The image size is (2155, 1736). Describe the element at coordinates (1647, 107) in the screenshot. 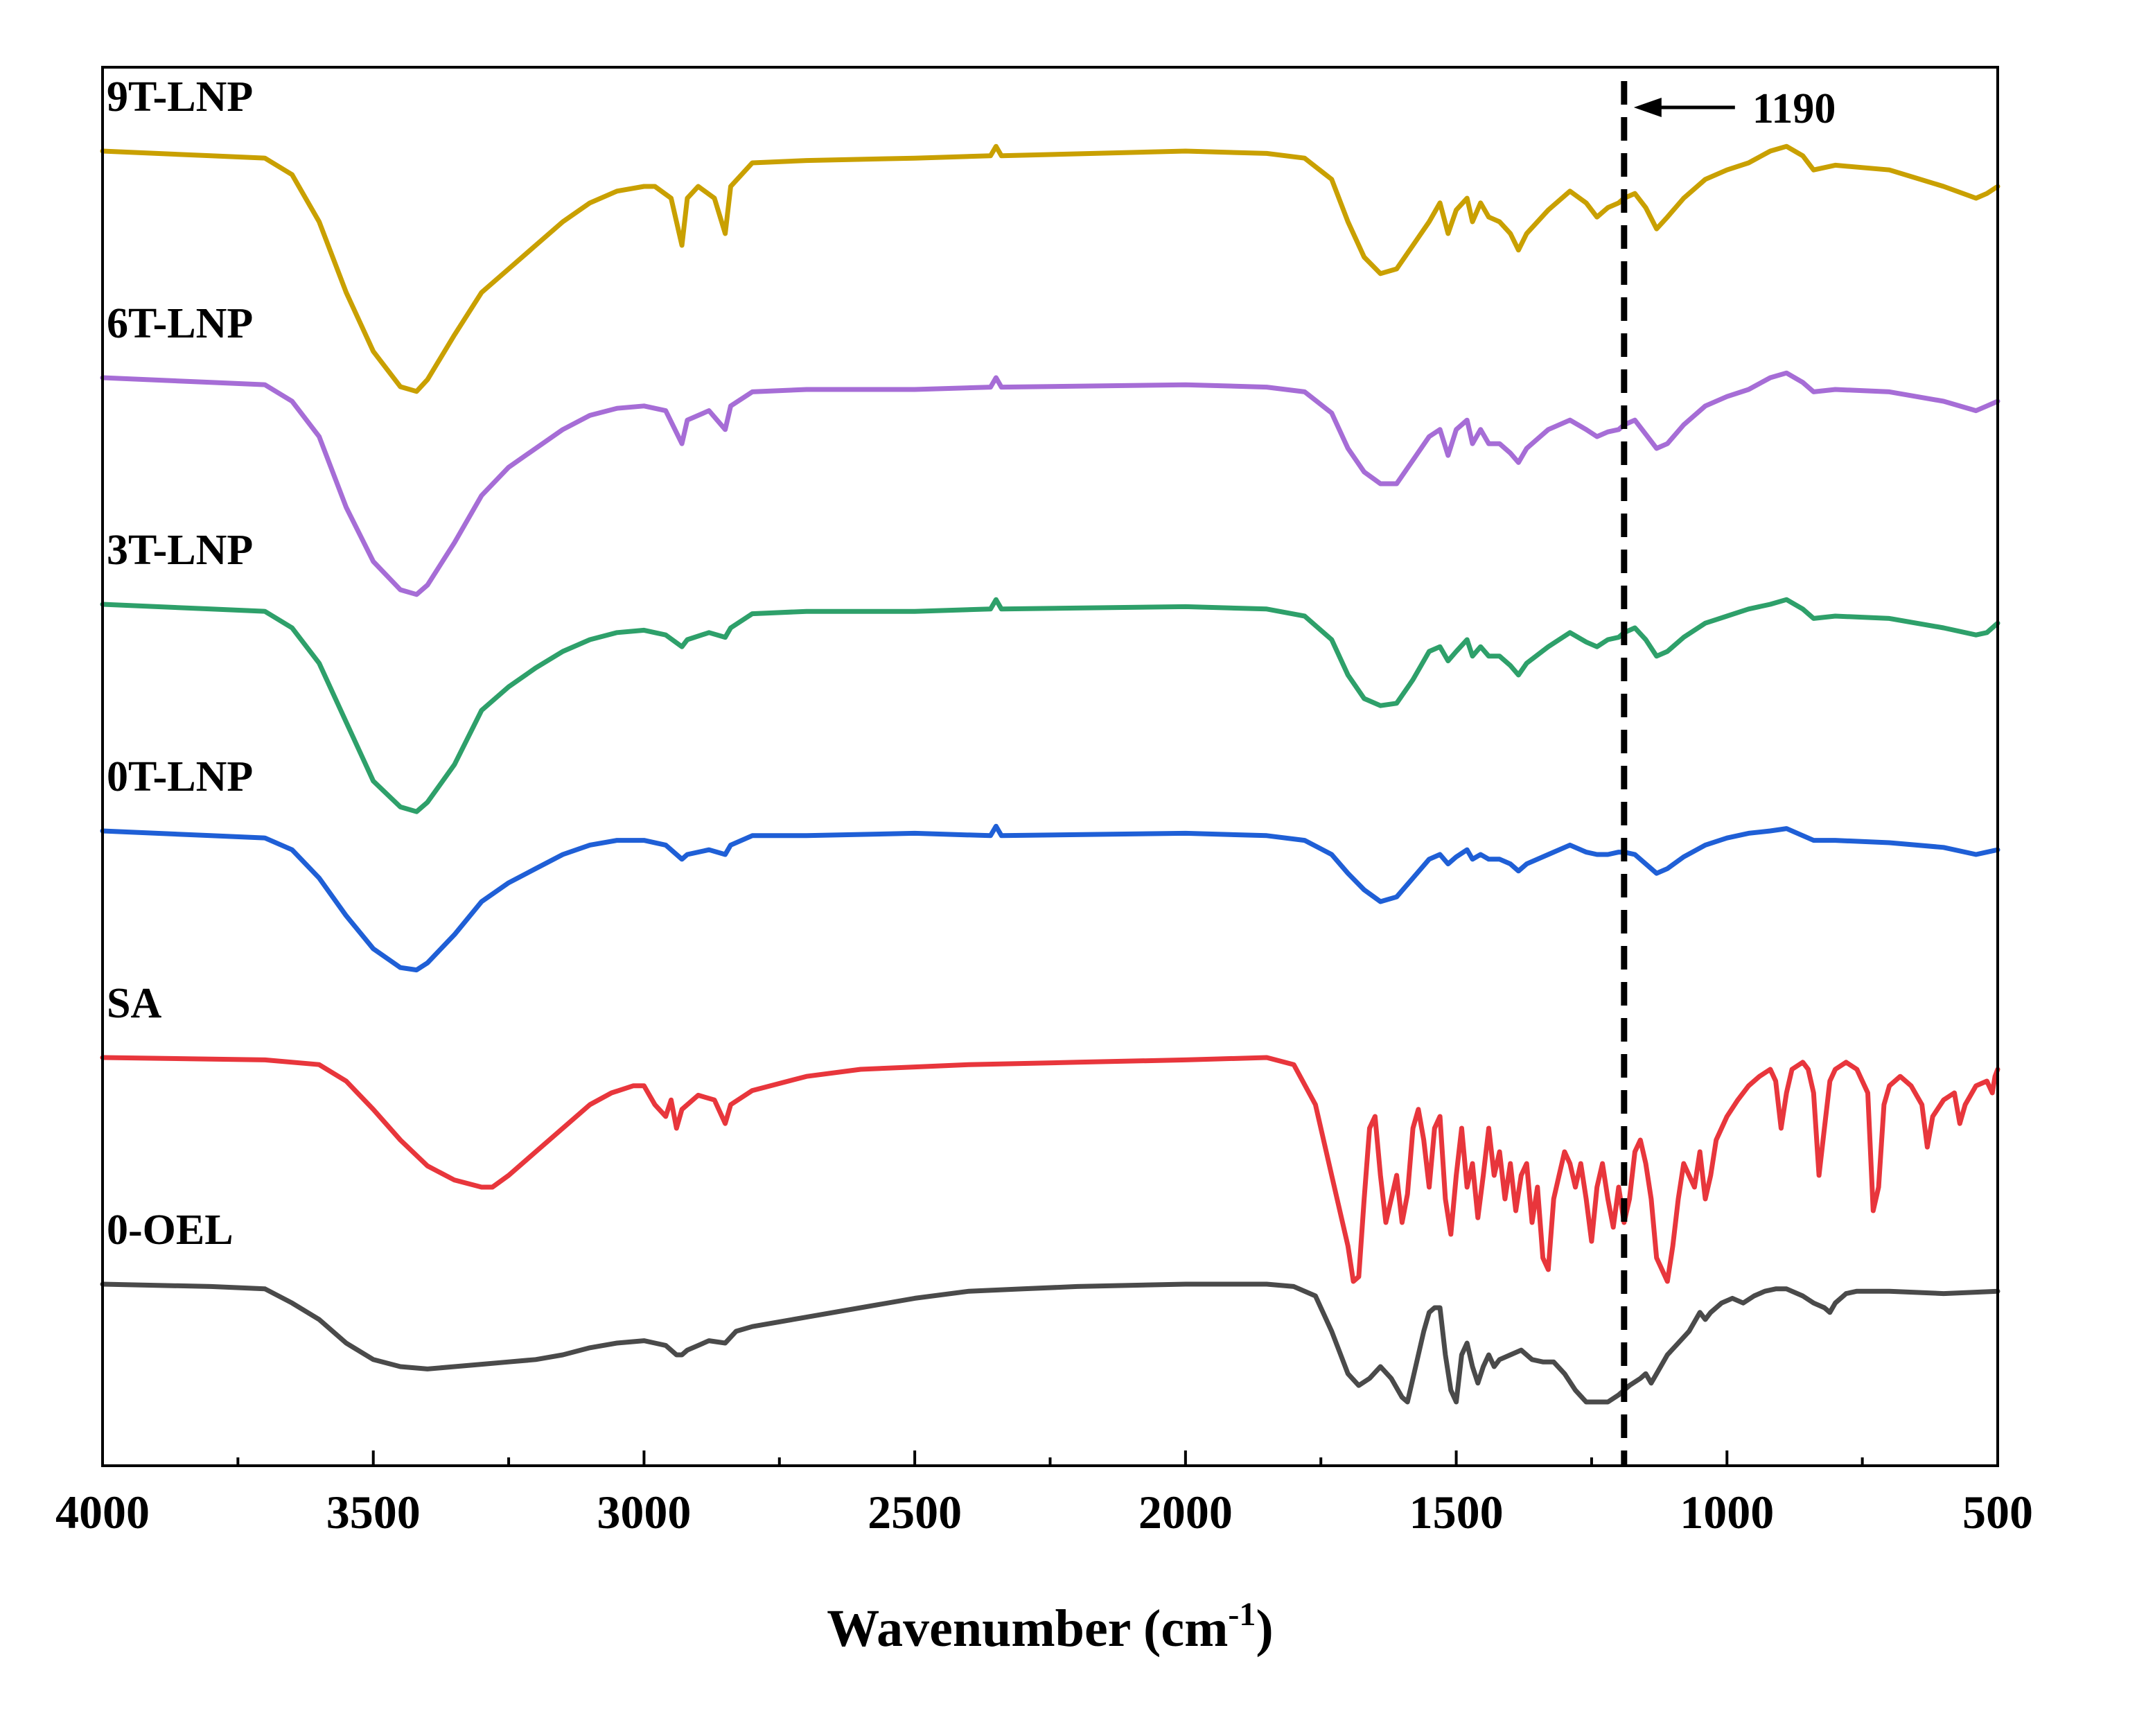

I see `reference-arrow-head` at that location.